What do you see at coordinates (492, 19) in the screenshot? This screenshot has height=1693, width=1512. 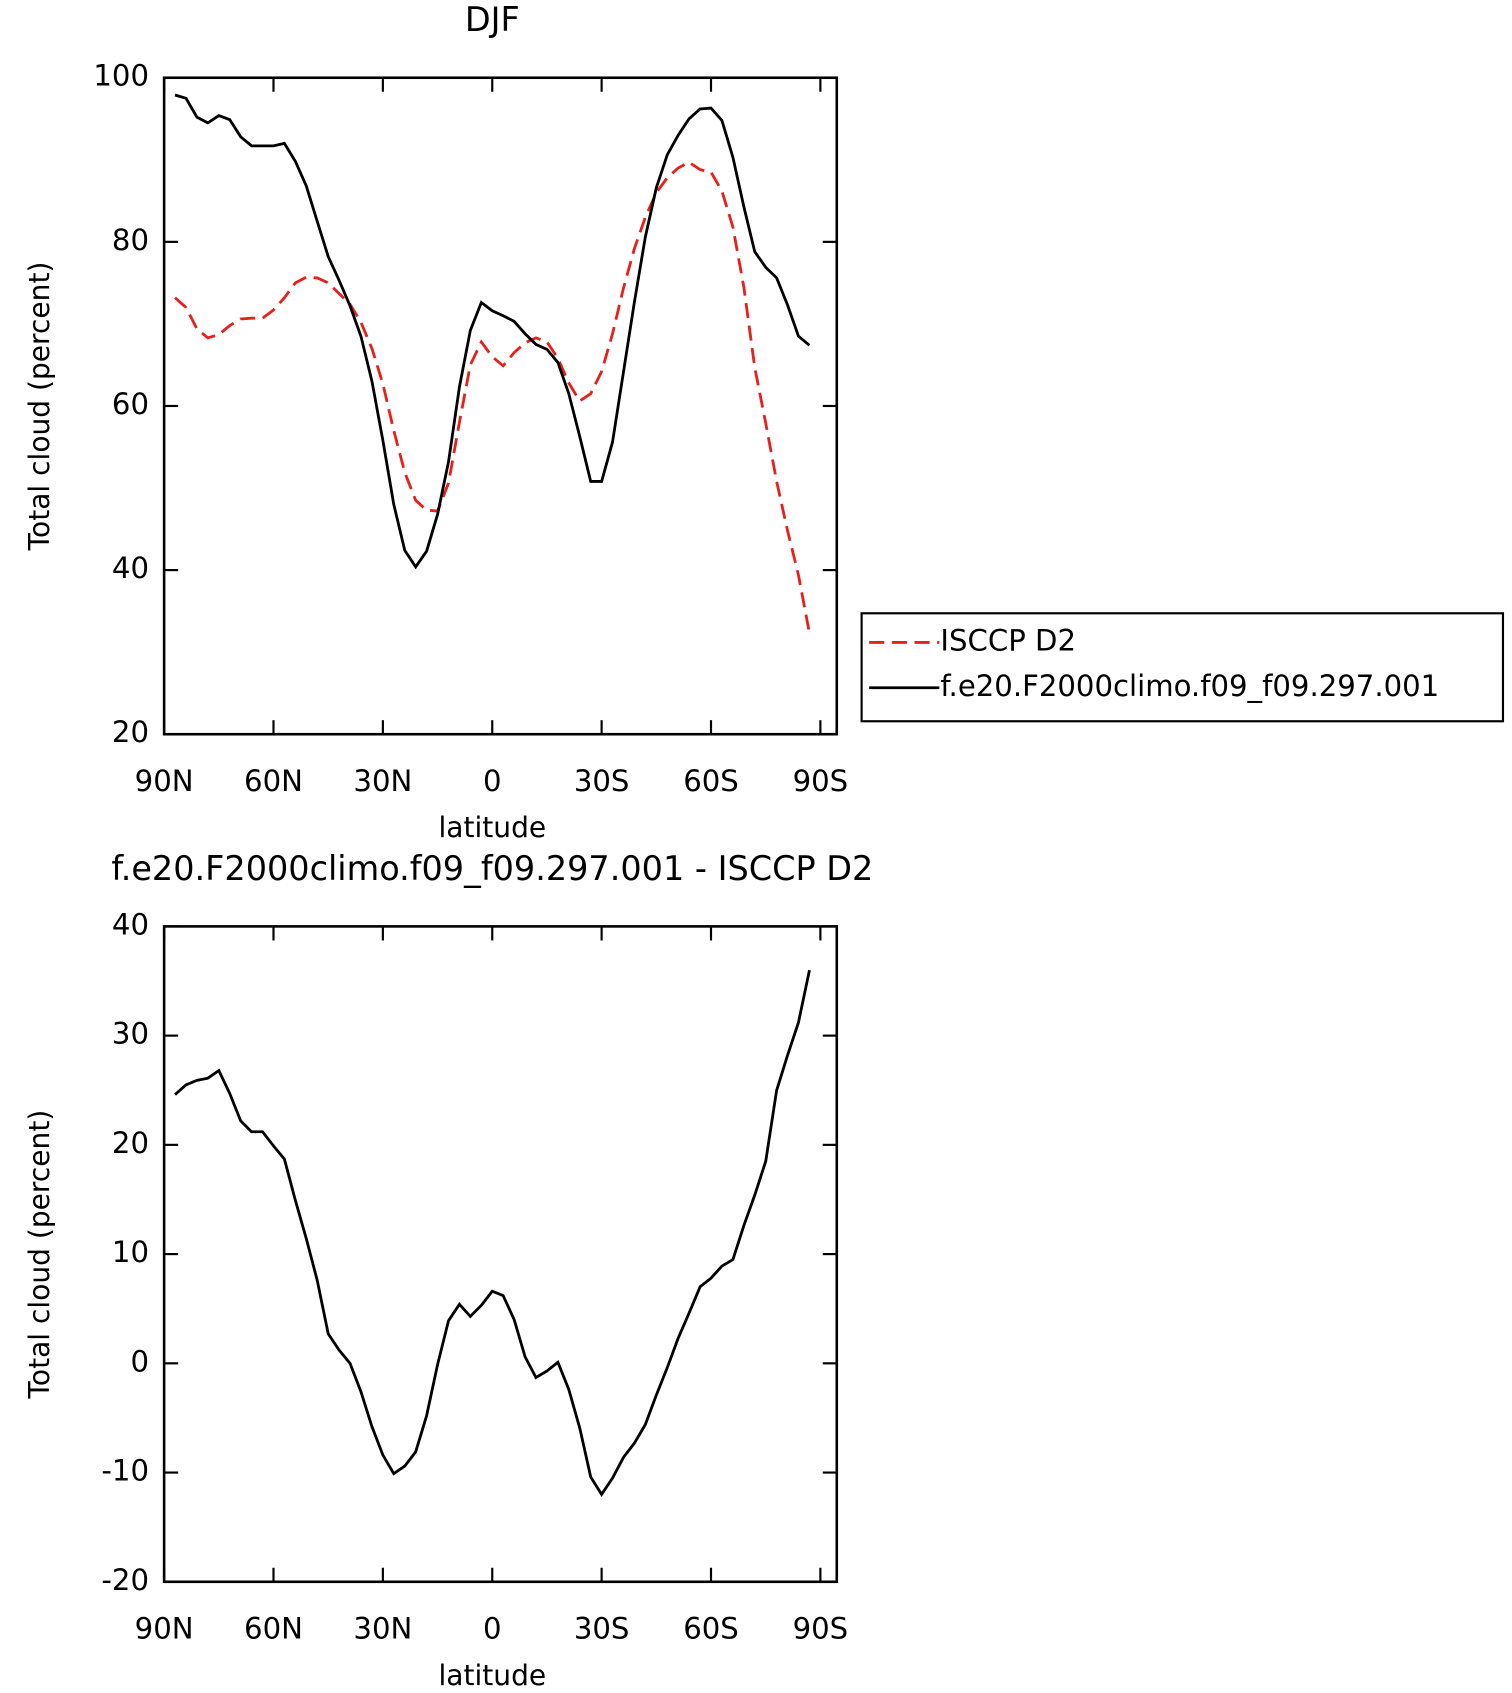 I see `chart-title: DJF` at bounding box center [492, 19].